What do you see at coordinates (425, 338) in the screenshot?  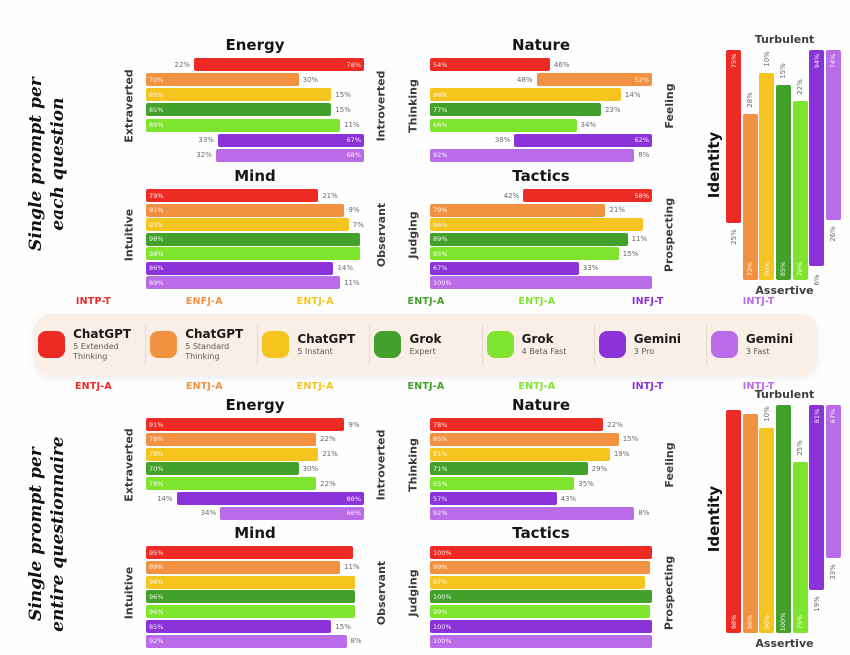 I see `legend-model-name: Grok` at bounding box center [425, 338].